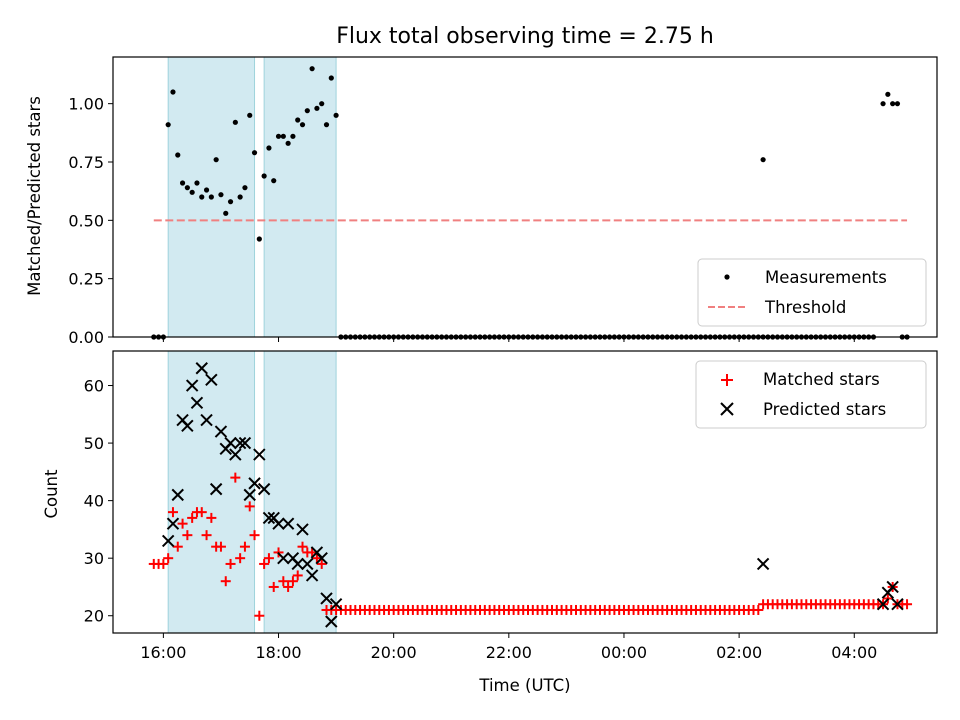 The width and height of the screenshot is (960, 720). Describe the element at coordinates (824, 409) in the screenshot. I see `predicted-legend-label: Predicted stars` at that location.